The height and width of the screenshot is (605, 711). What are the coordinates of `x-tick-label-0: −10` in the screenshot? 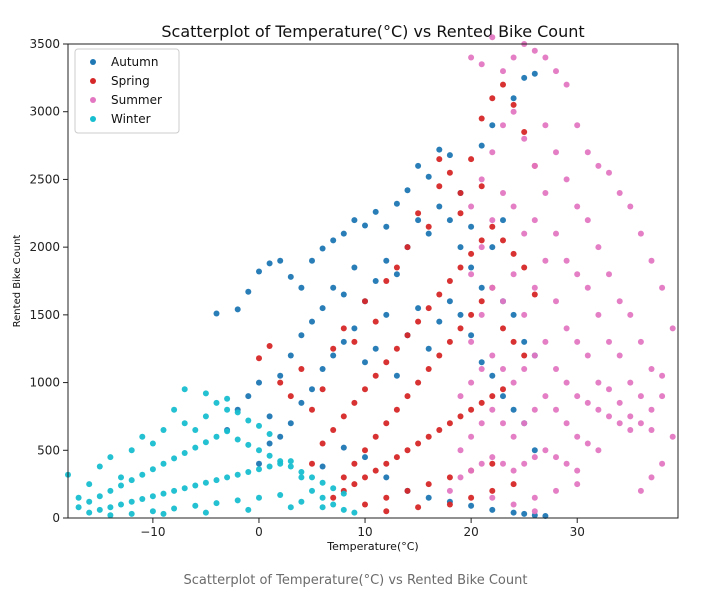 It's located at (152, 532).